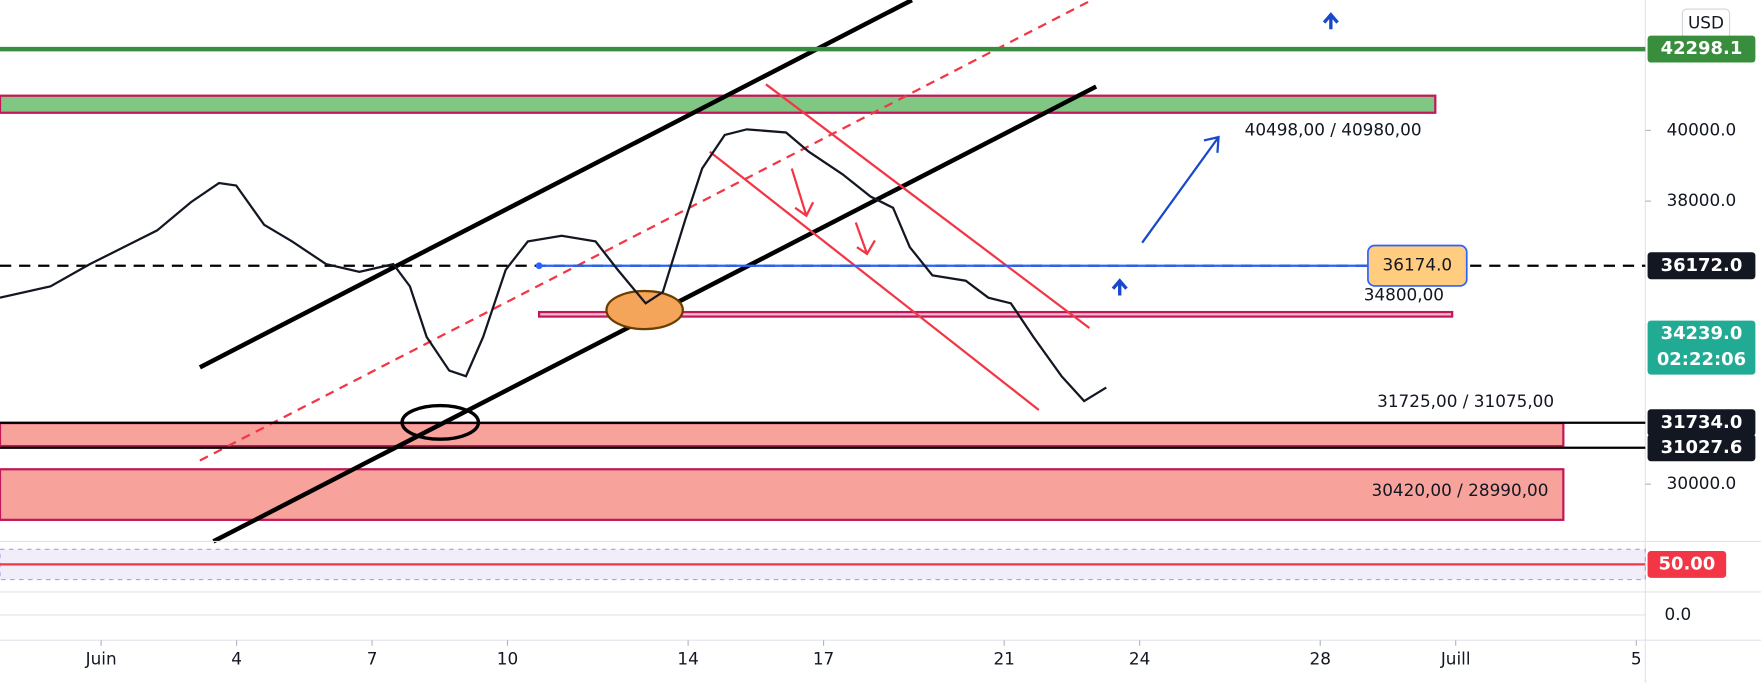 The height and width of the screenshot is (683, 1761). Describe the element at coordinates (1678, 614) in the screenshot. I see `macd-label: 0.0` at that location.